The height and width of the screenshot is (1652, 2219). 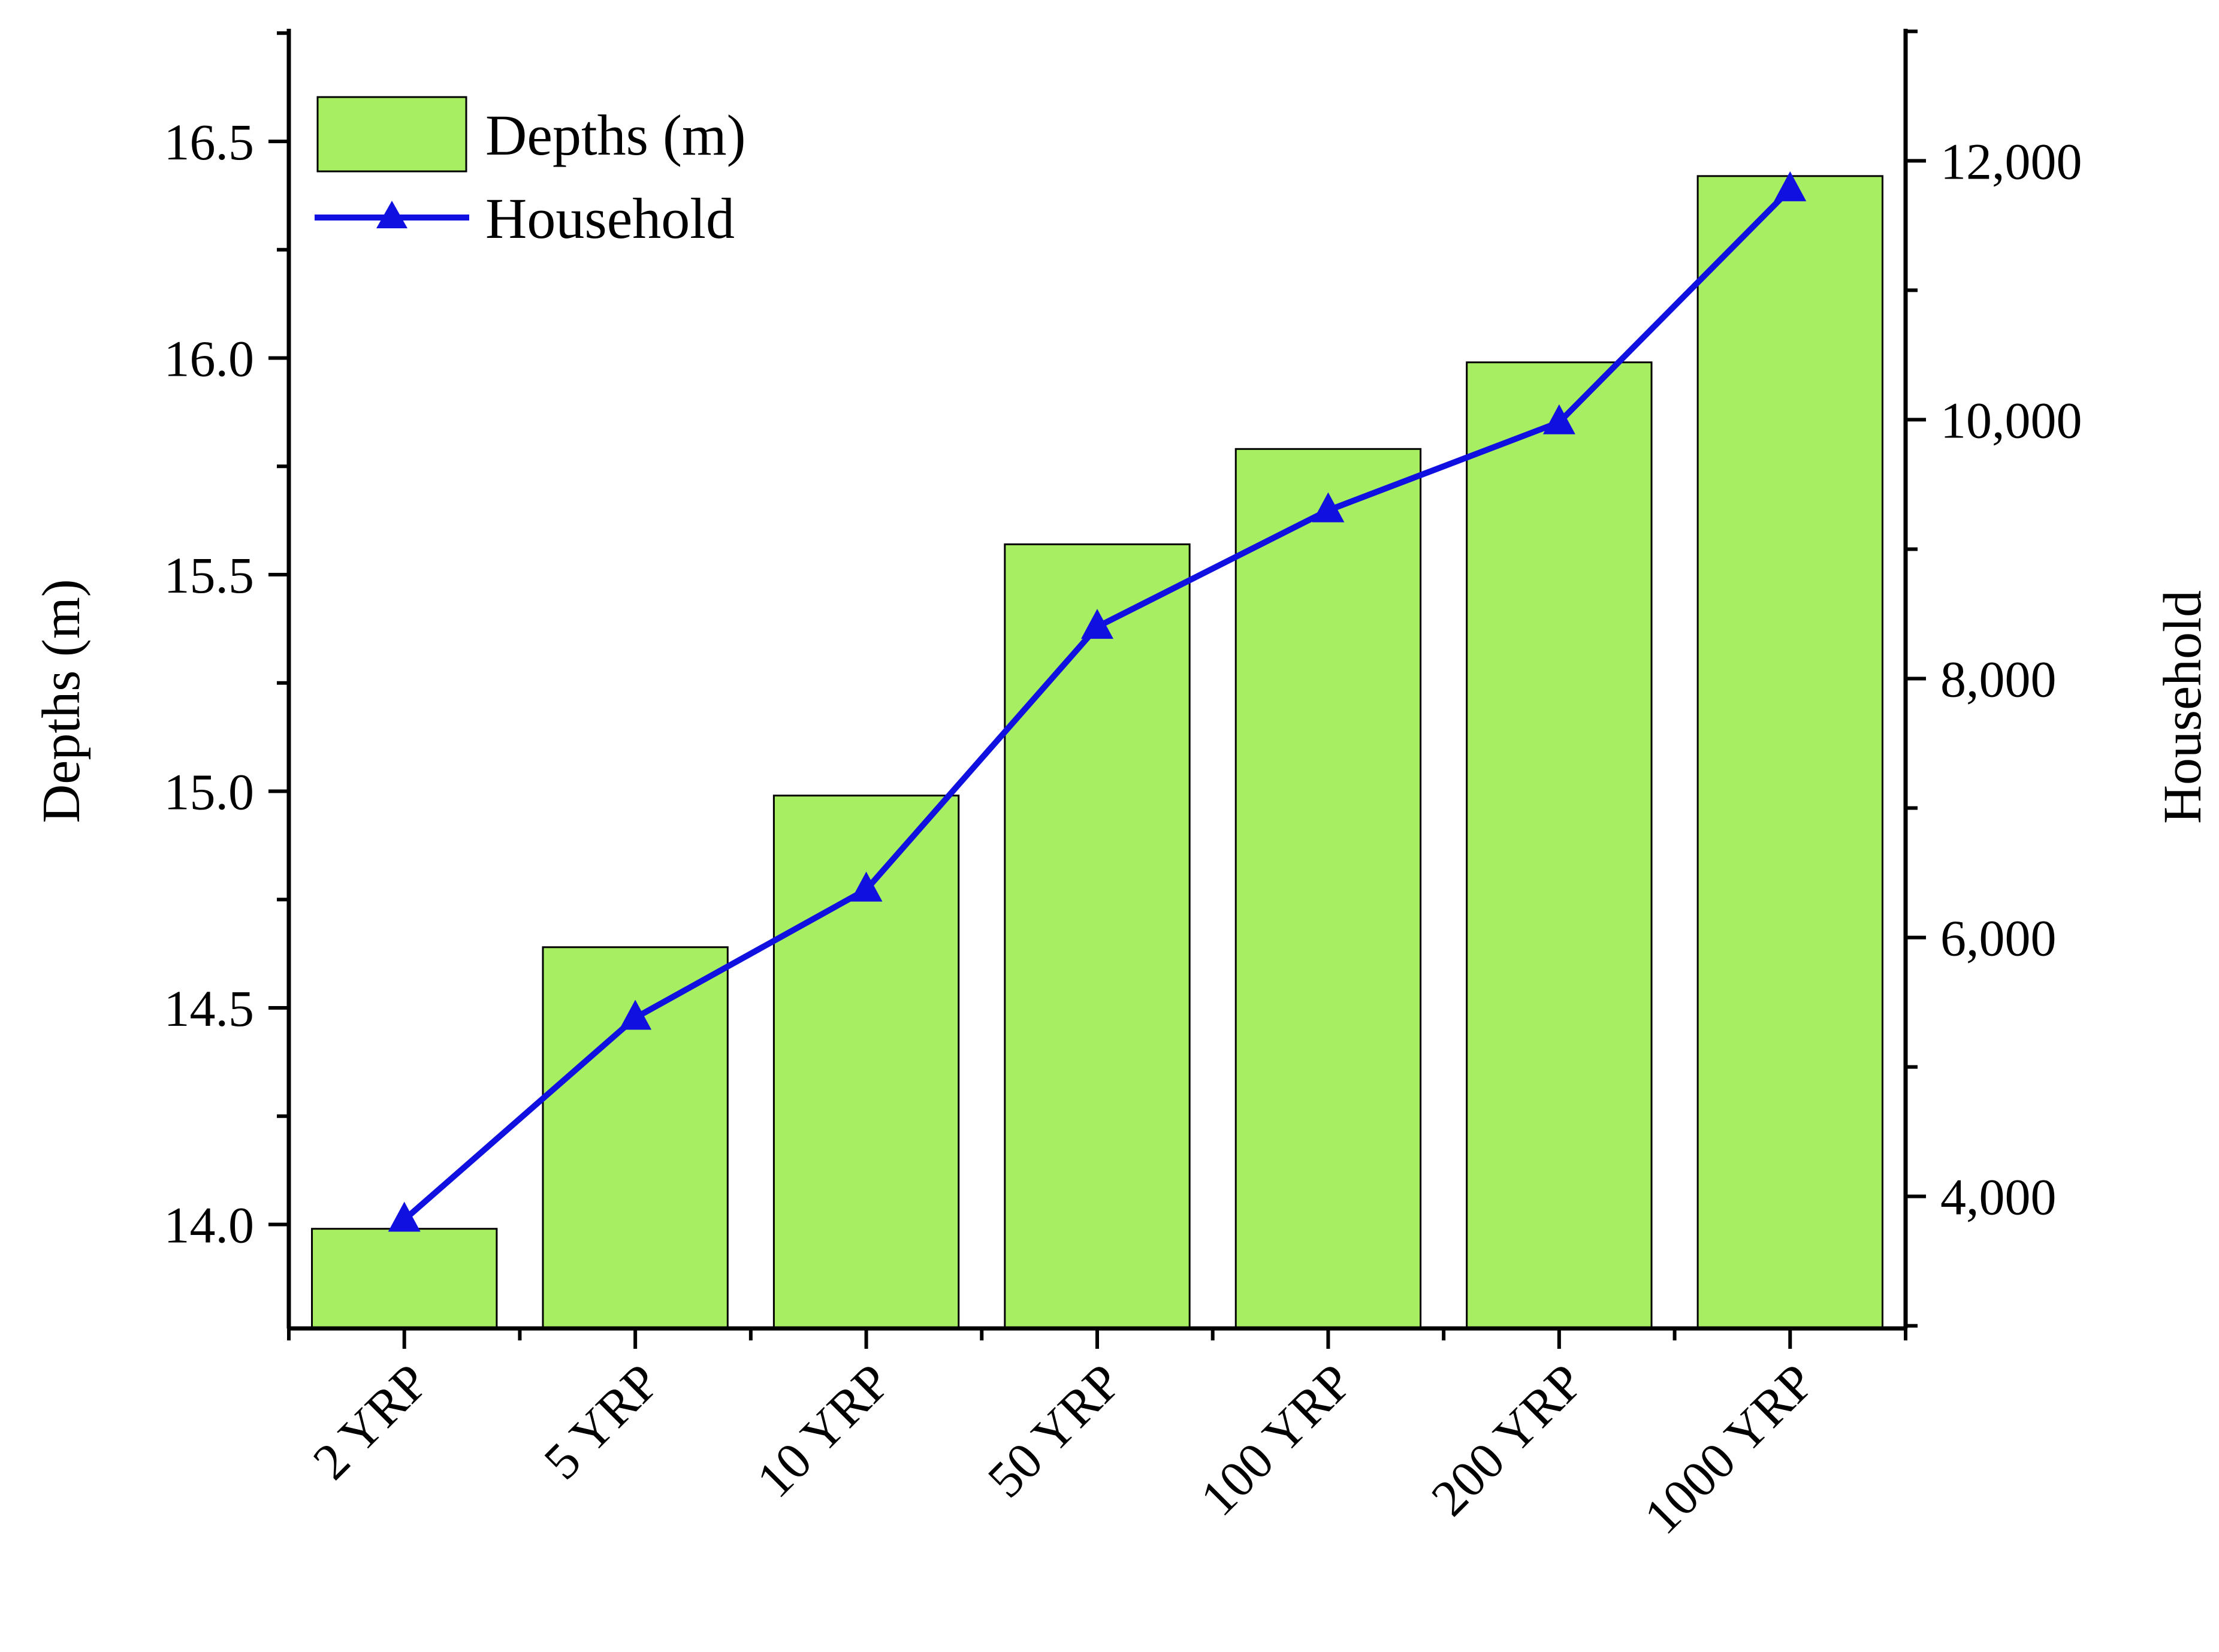 I want to click on y-left-tick-label-1: 14.5, so click(x=209, y=1008).